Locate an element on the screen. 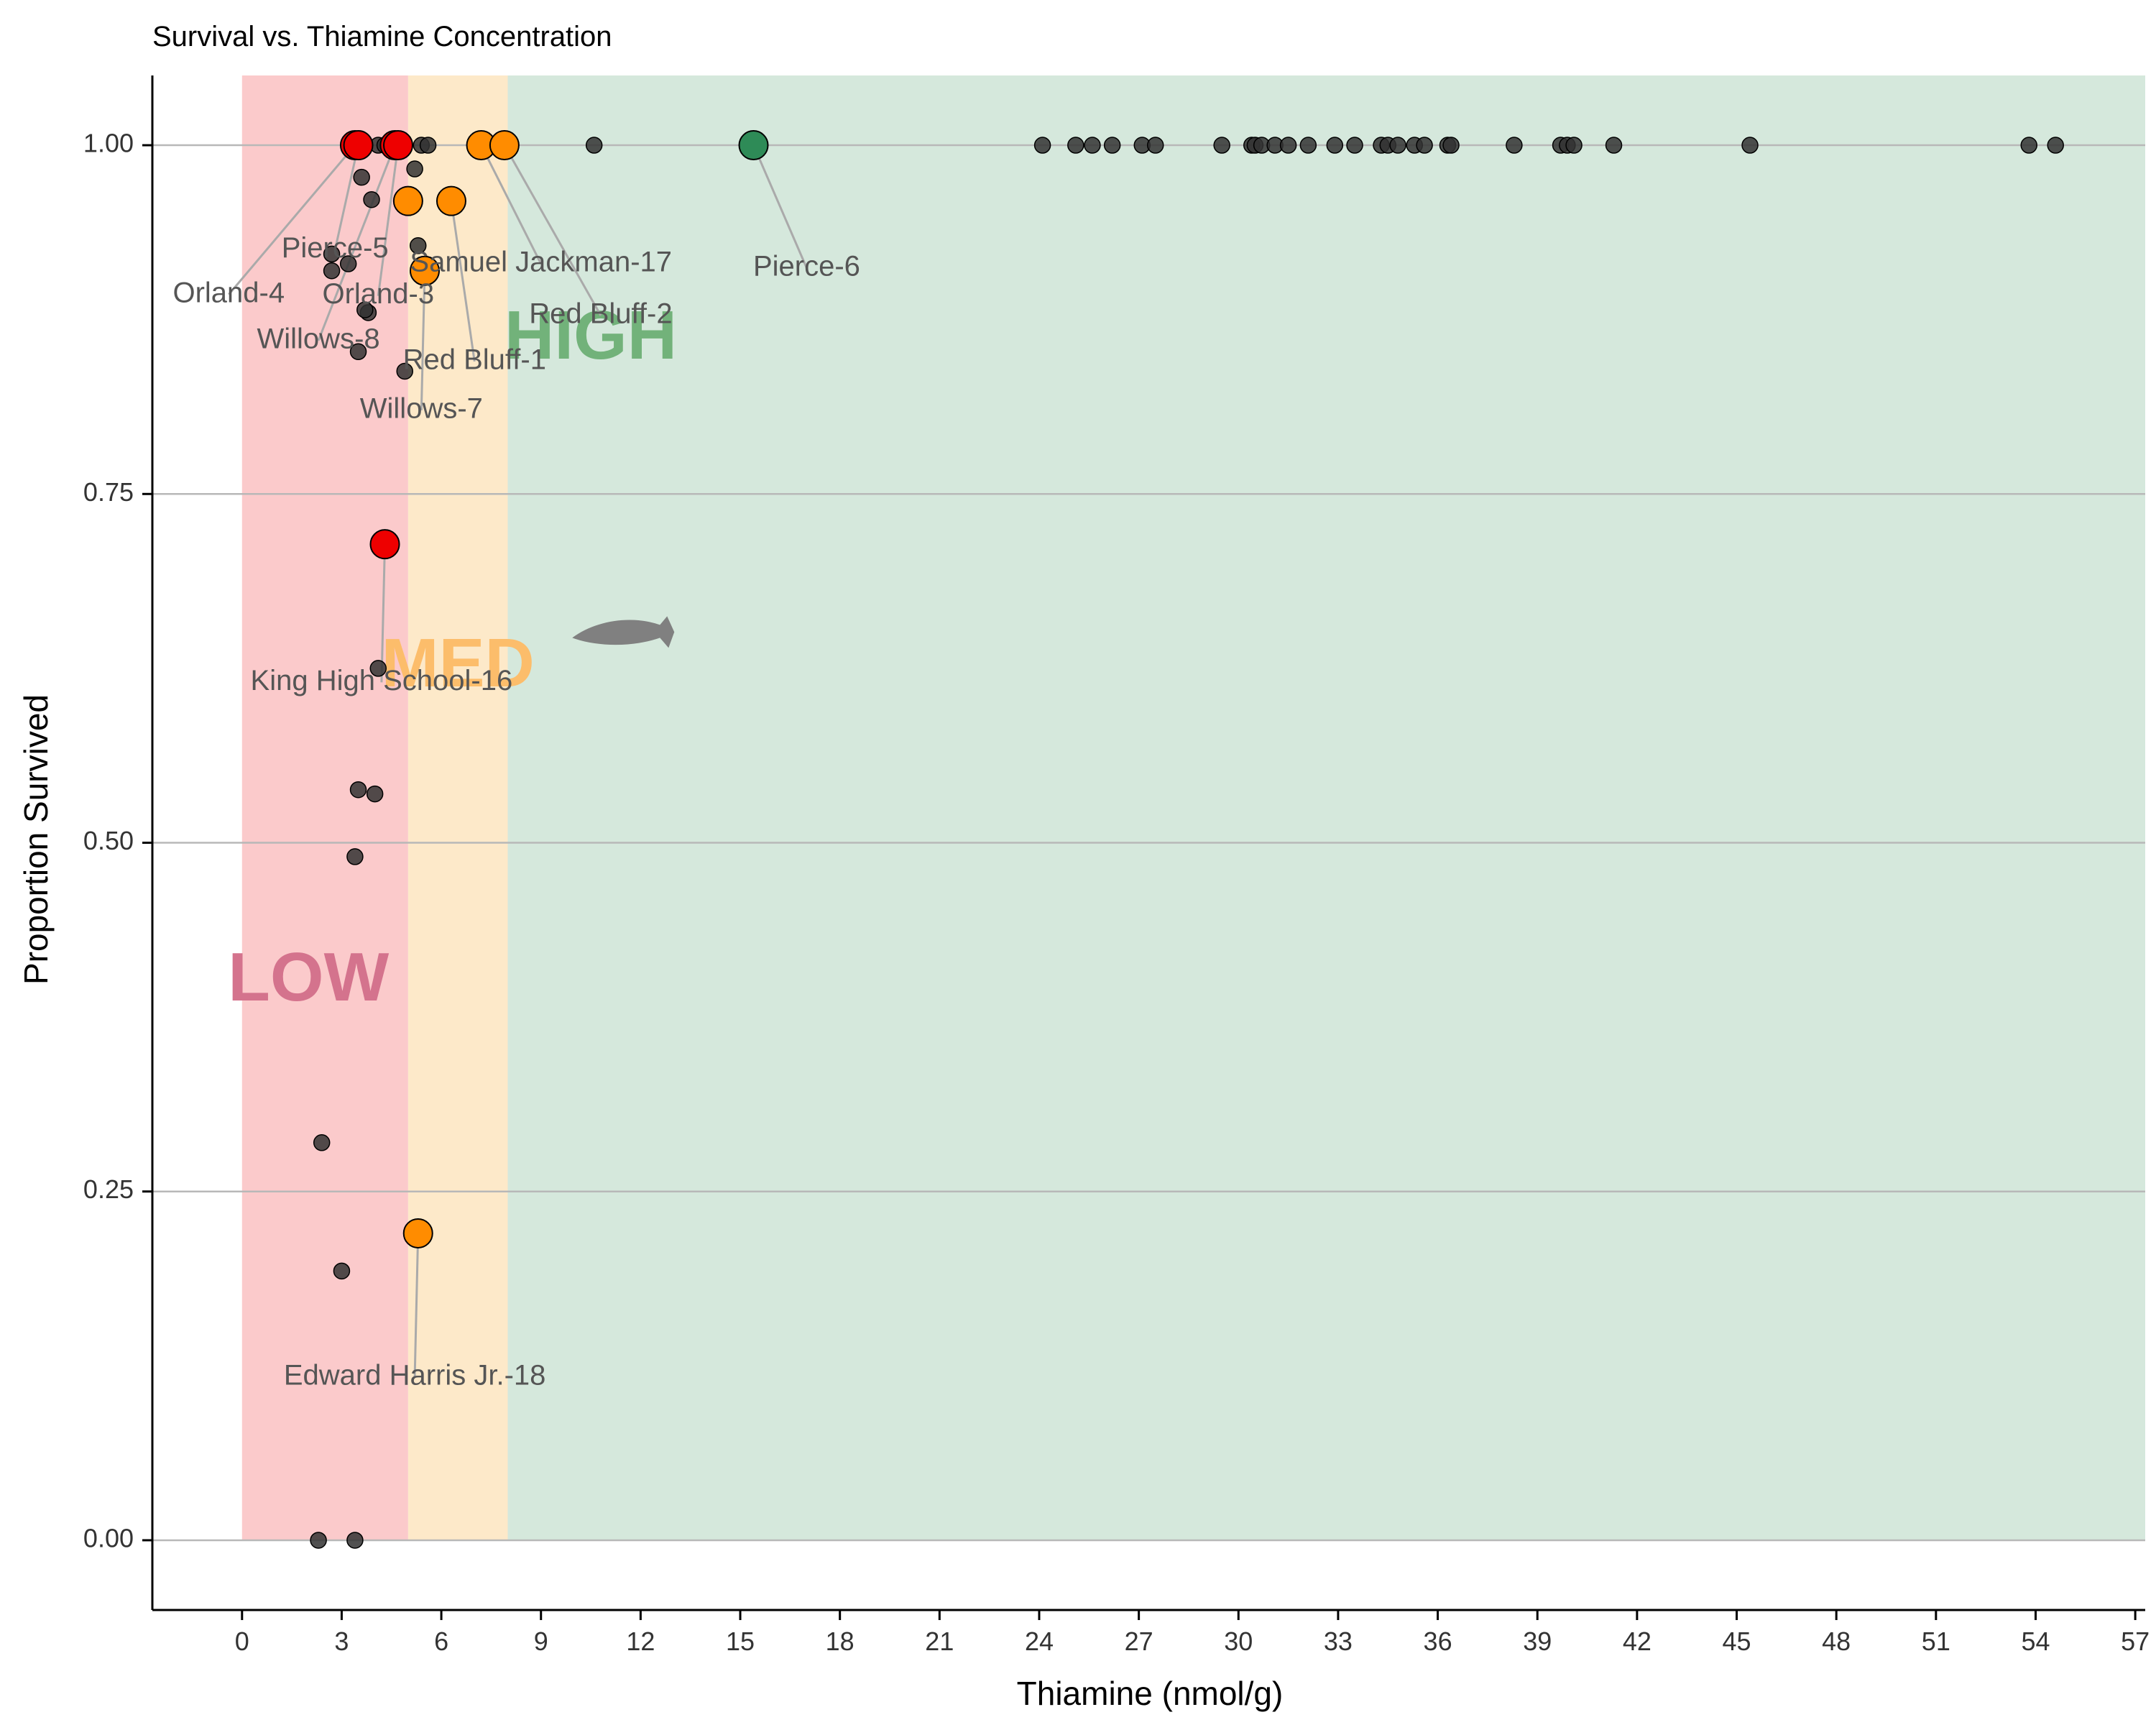  zone-low is located at coordinates (324, 807).